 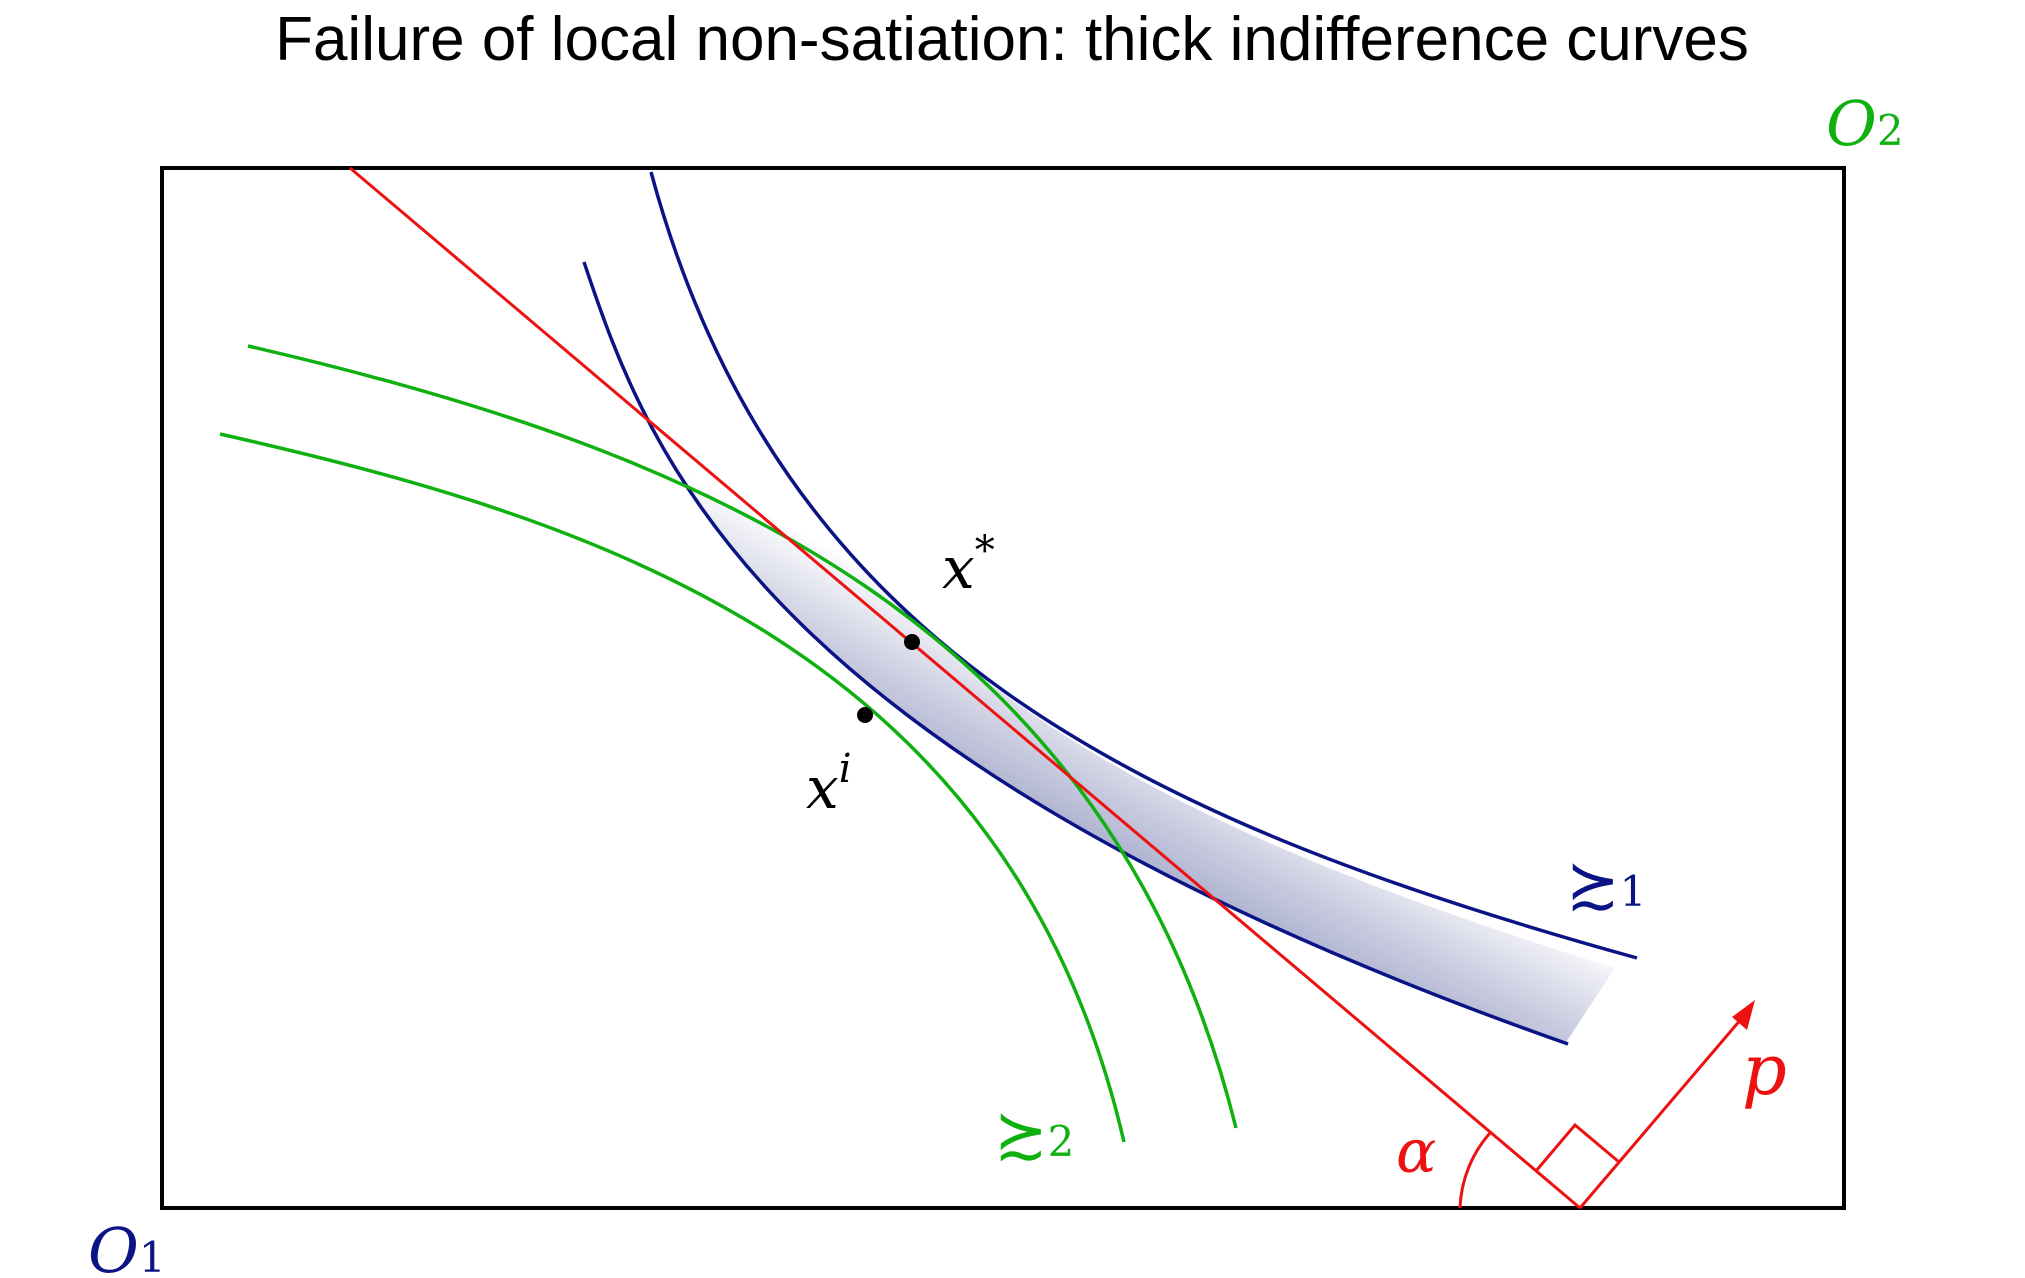 What do you see at coordinates (985, 551) in the screenshot?
I see `xstar-superscript: *` at bounding box center [985, 551].